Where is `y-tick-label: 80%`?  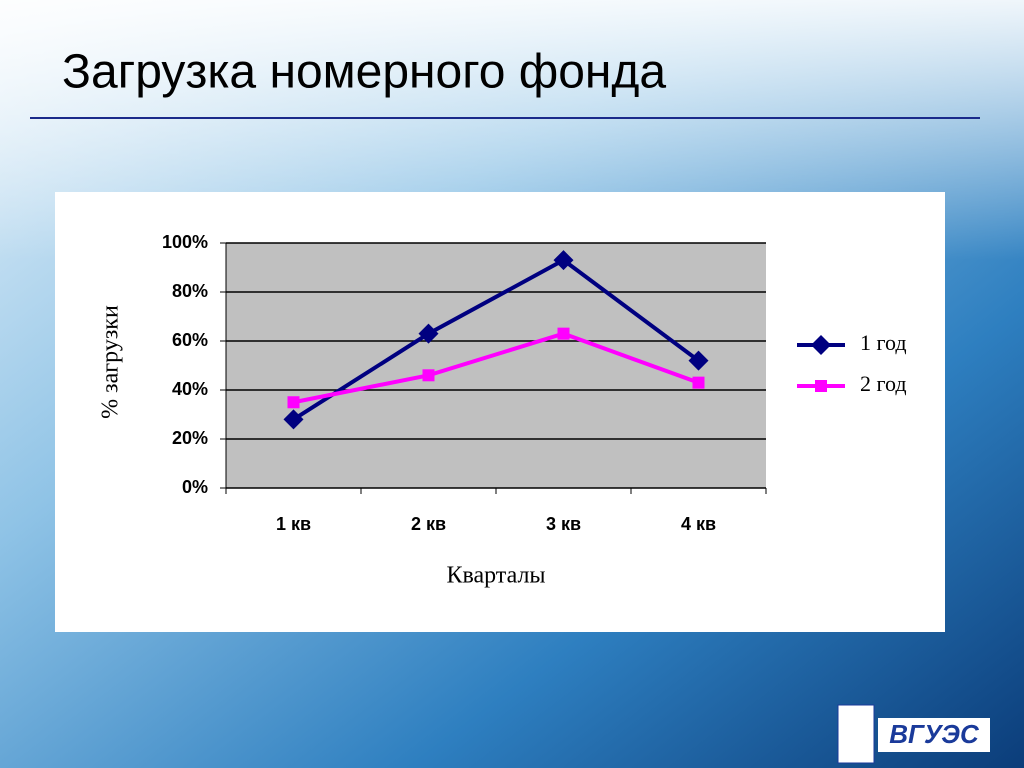
y-tick-label: 80% is located at coordinates (190, 291).